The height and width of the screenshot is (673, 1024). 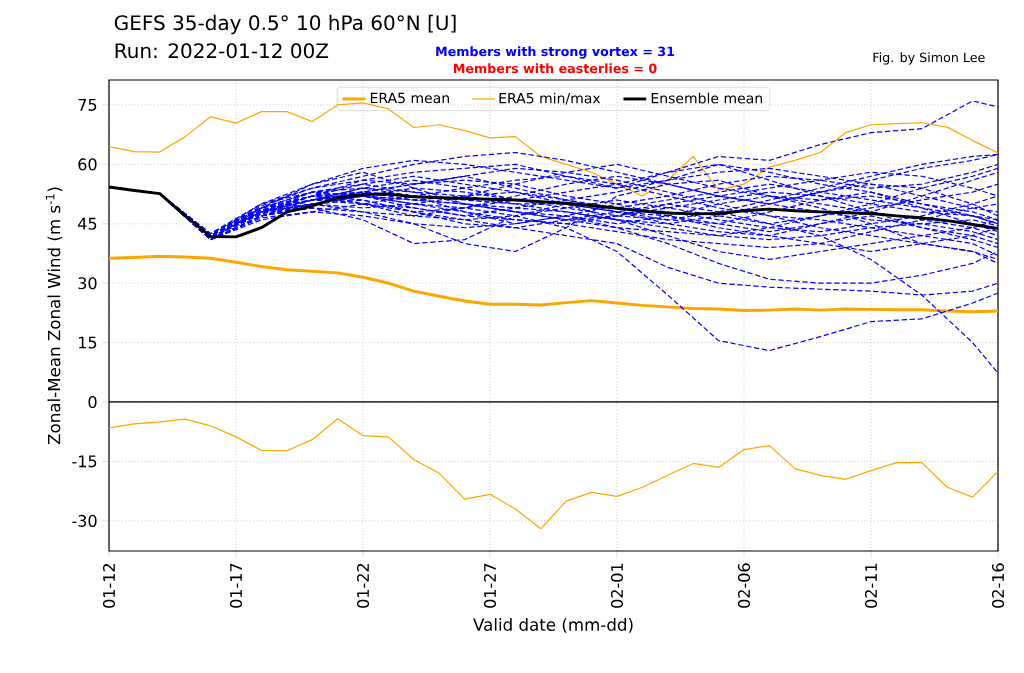 I want to click on legend-label: ERA5 min/max, so click(x=550, y=98).